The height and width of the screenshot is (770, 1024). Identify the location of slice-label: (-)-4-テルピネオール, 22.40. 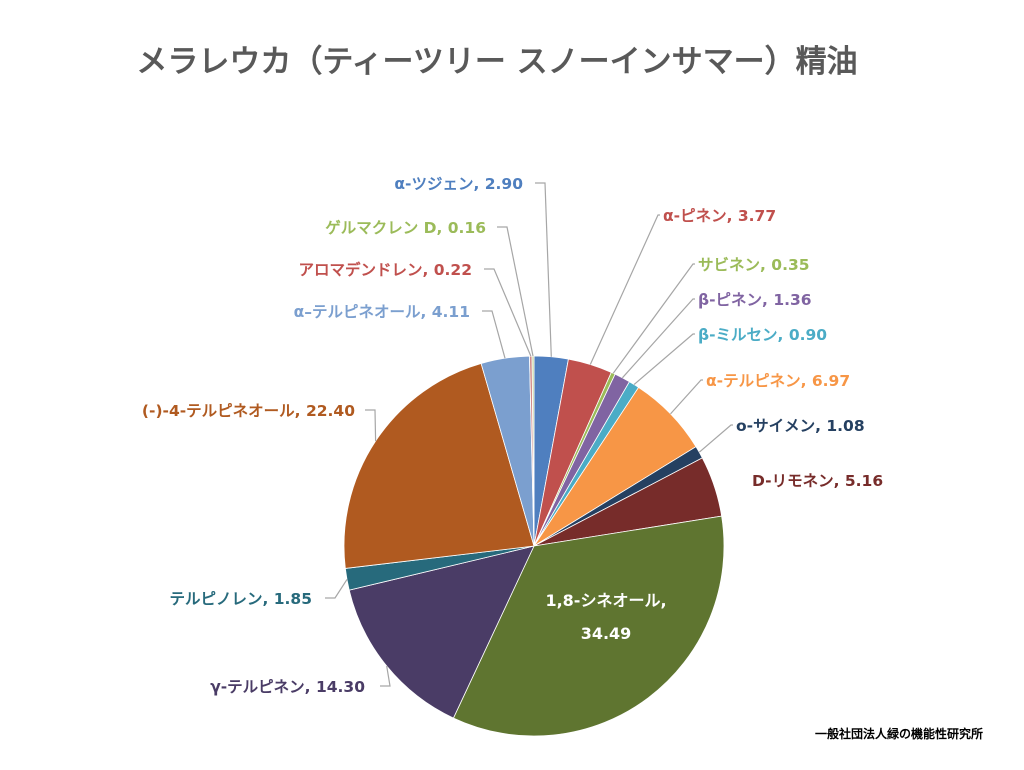
(248, 411).